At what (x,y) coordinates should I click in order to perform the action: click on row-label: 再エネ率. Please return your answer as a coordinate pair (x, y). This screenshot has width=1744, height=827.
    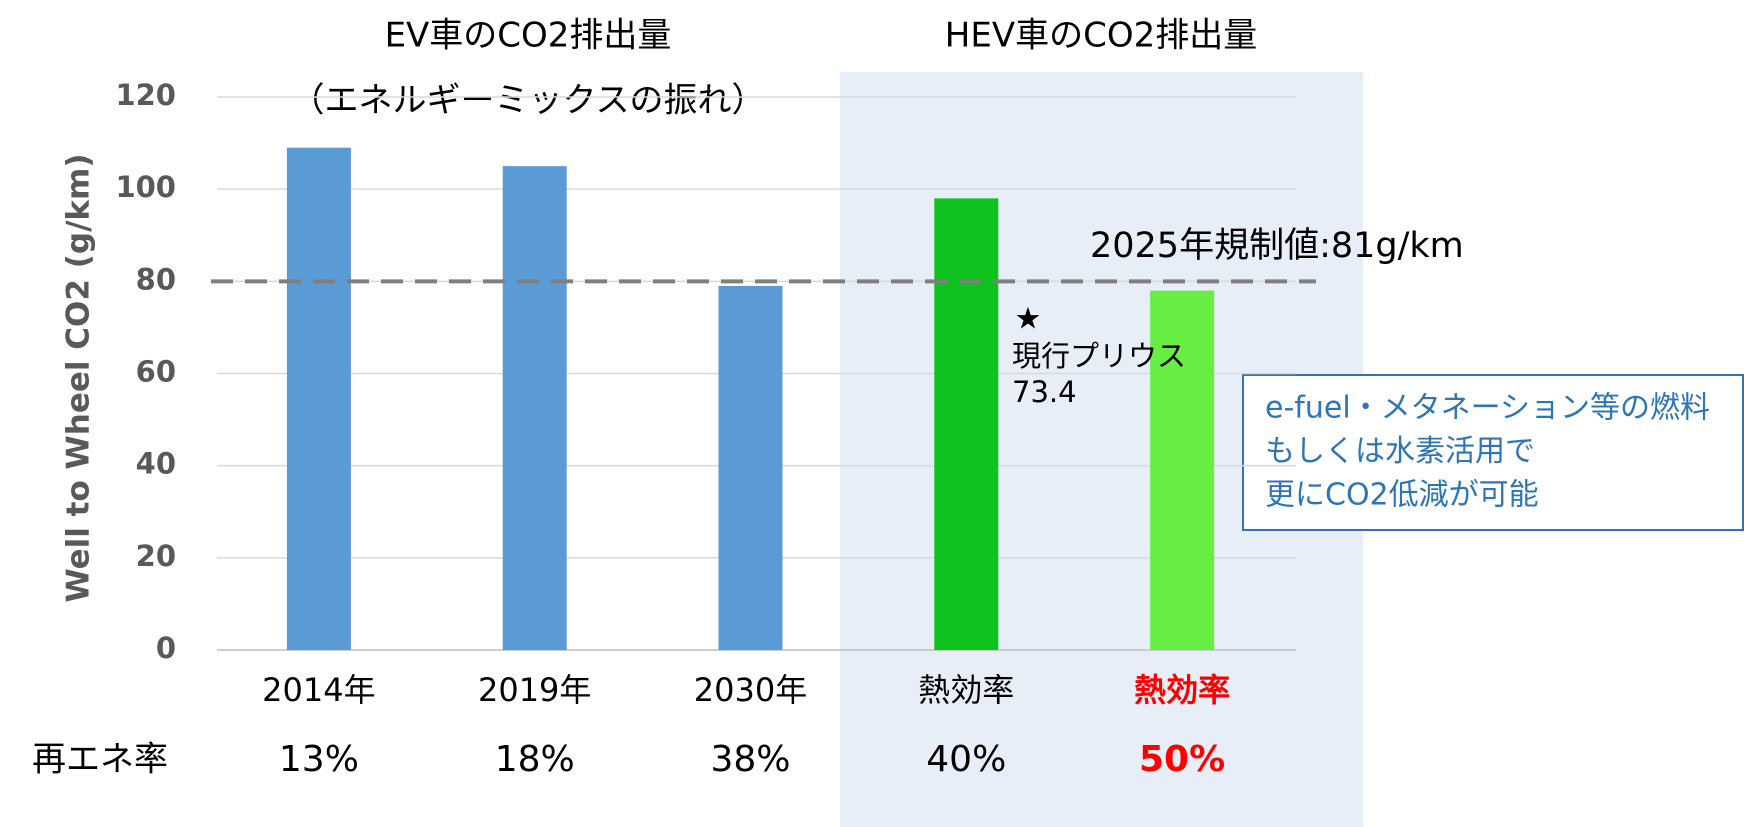
    Looking at the image, I should click on (100, 760).